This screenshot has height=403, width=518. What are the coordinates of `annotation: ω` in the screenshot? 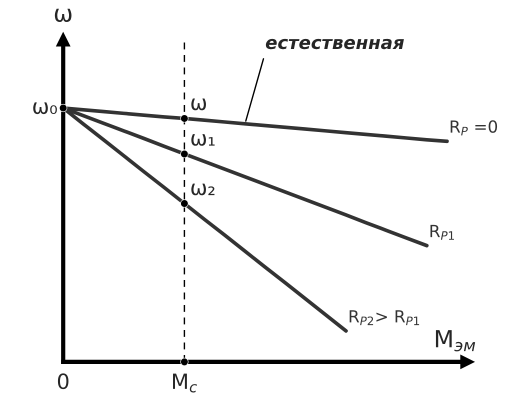 It's located at (198, 104).